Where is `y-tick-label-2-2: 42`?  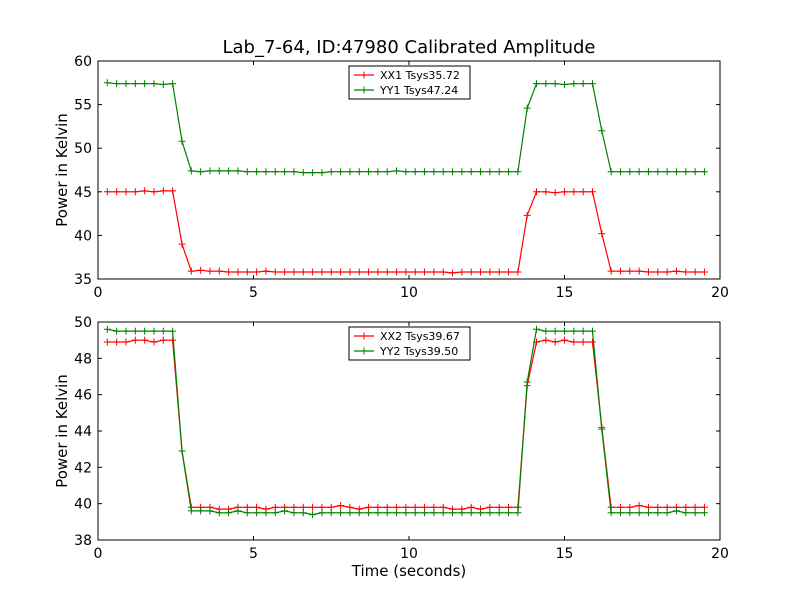 y-tick-label-2-2: 42 is located at coordinates (83, 468).